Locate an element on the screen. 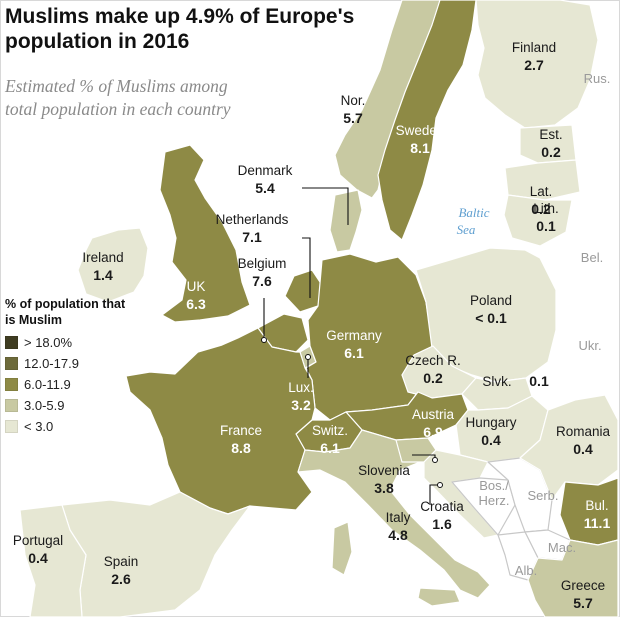 The width and height of the screenshot is (620, 617). country-label-sweden: Sweden is located at coordinates (420, 130).